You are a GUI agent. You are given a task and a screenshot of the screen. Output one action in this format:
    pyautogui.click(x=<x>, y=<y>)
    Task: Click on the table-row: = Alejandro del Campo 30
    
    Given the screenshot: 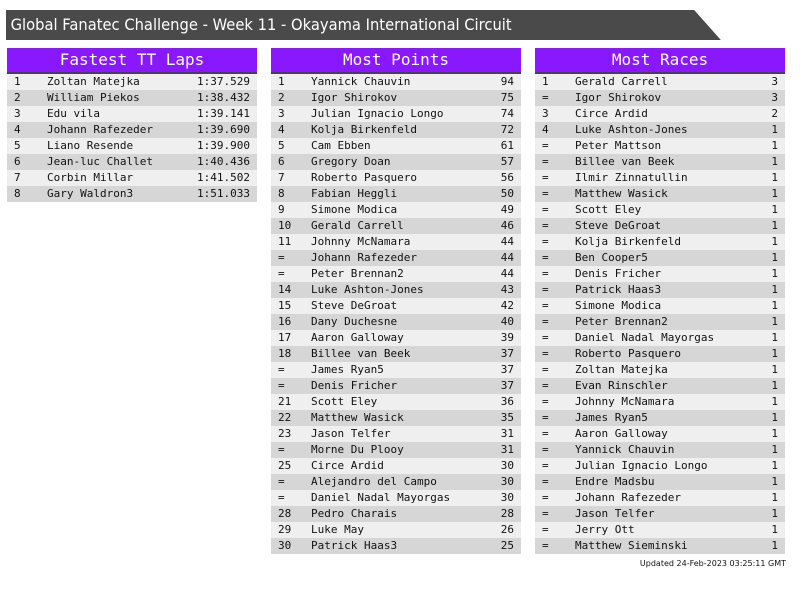 What is the action you would take?
    pyautogui.click(x=396, y=482)
    